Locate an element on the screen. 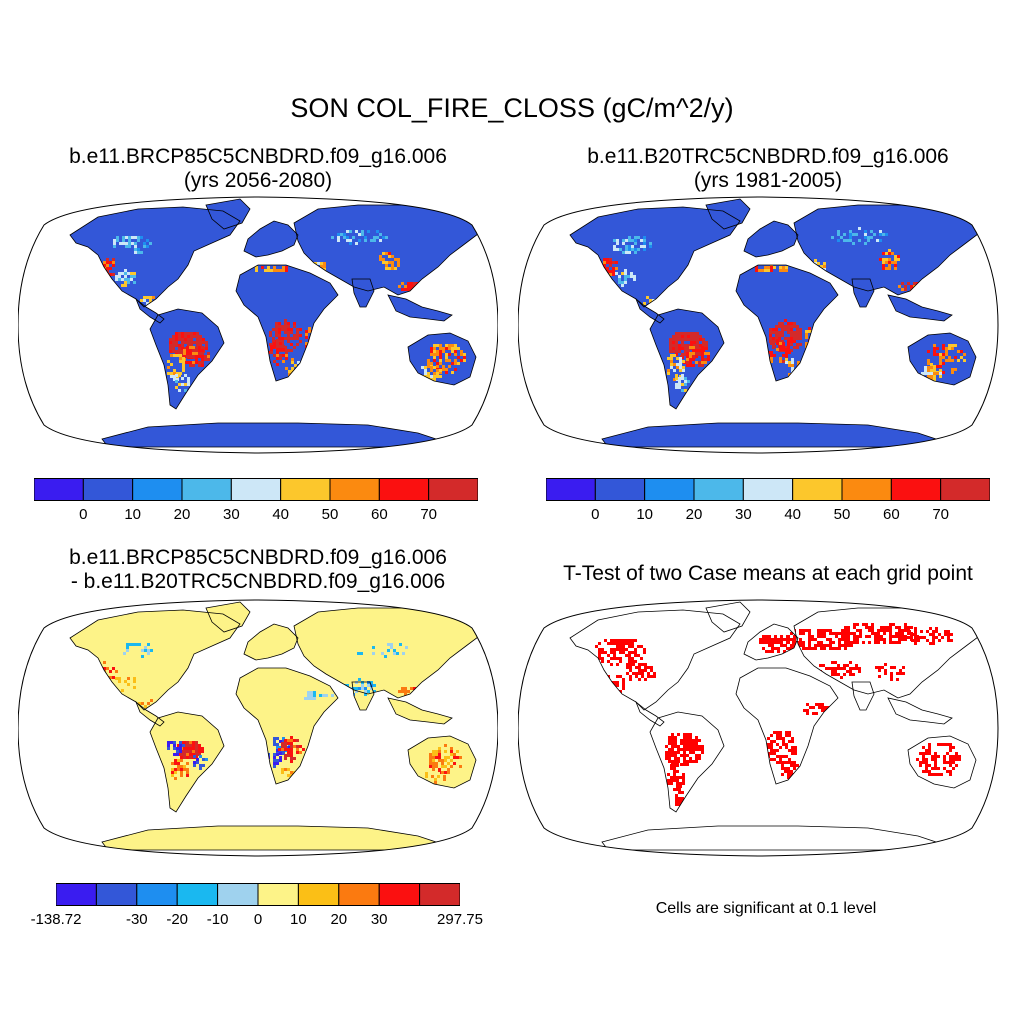 The height and width of the screenshot is (1024, 1024). colorbar-panel-3-swatches is located at coordinates (258, 894).